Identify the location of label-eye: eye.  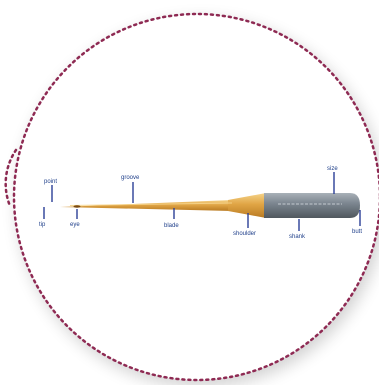
(75, 225).